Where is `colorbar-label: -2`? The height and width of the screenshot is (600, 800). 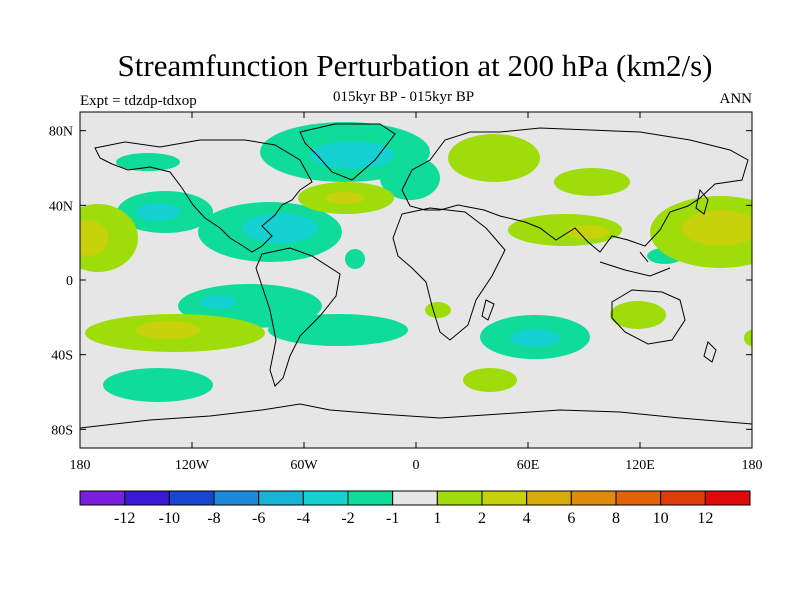 colorbar-label: -2 is located at coordinates (347, 518).